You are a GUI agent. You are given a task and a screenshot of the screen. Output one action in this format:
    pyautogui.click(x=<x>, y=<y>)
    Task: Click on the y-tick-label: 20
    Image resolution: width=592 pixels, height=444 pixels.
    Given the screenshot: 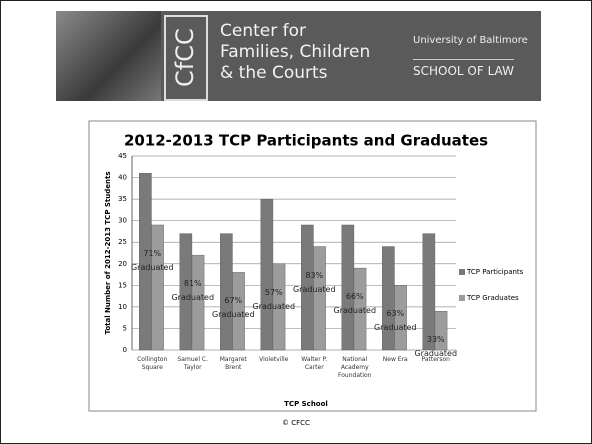 What is the action you would take?
    pyautogui.click(x=122, y=264)
    